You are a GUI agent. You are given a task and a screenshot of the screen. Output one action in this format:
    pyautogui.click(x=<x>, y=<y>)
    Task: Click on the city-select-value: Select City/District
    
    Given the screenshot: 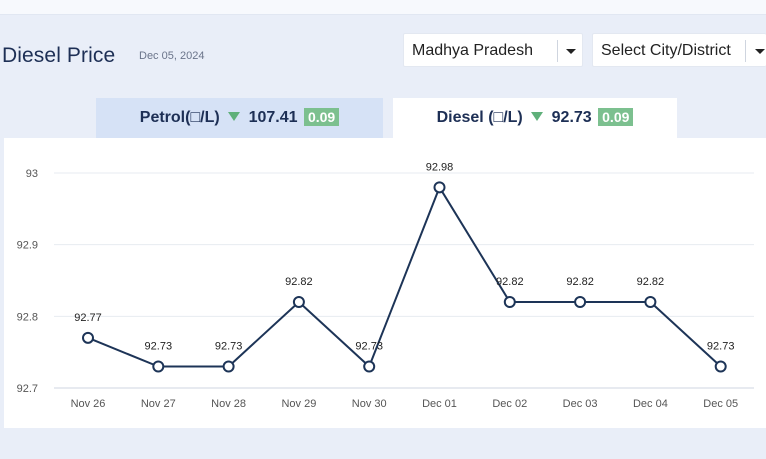 What is the action you would take?
    pyautogui.click(x=666, y=50)
    